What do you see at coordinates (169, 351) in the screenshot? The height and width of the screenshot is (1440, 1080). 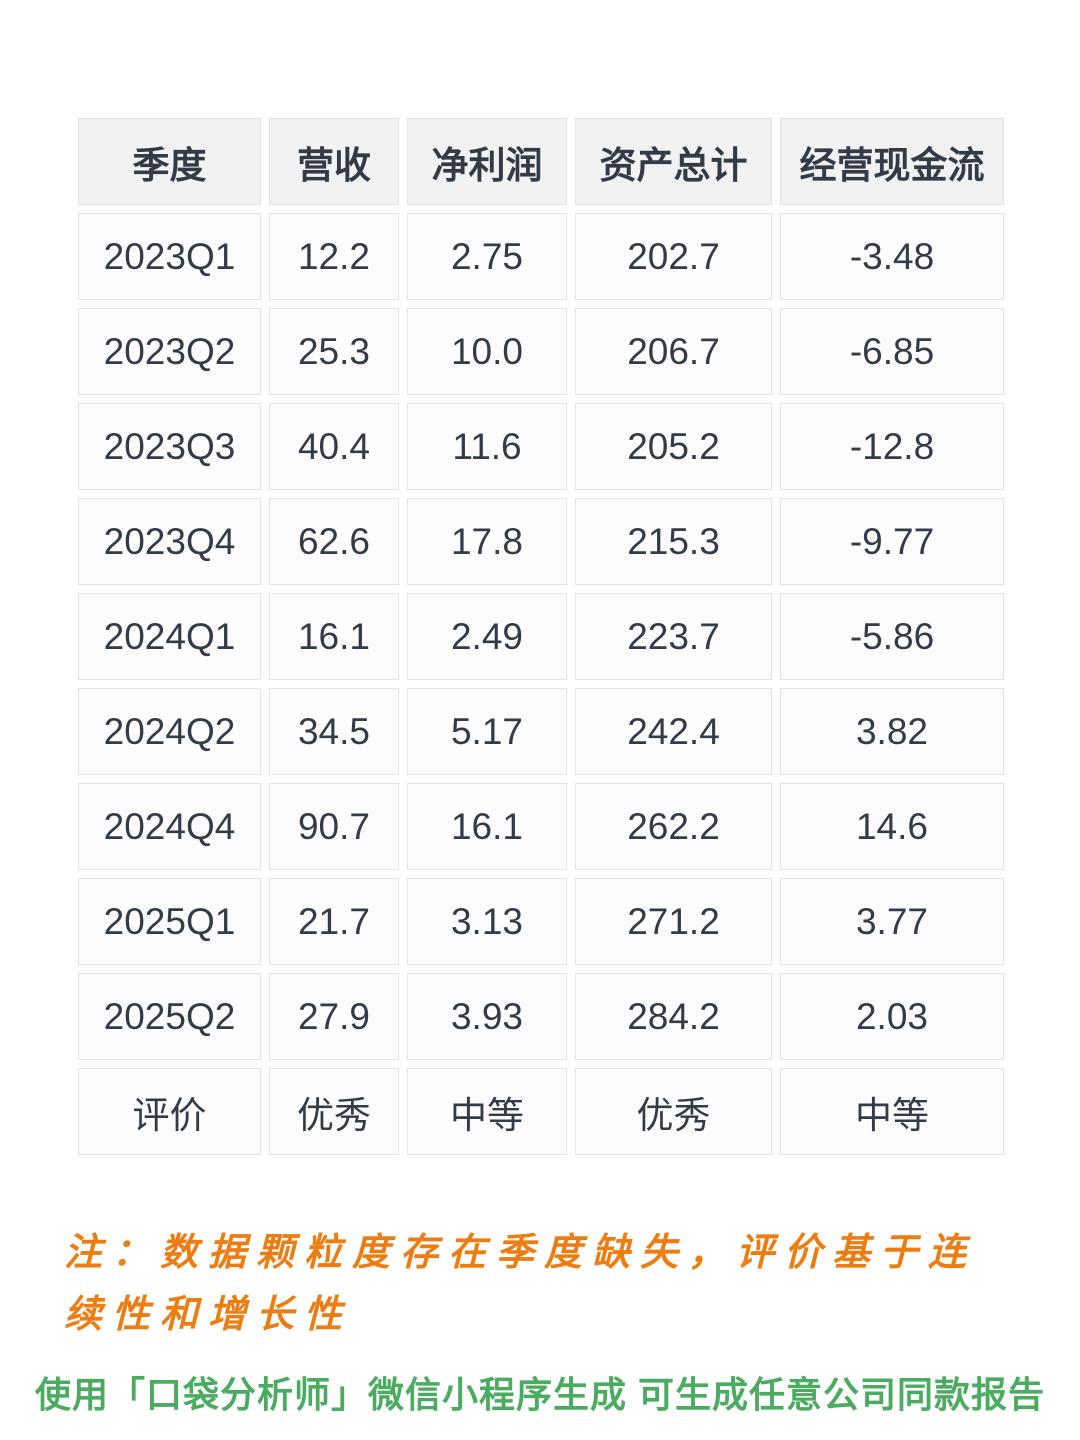 I see `table-cell: 2023Q2` at bounding box center [169, 351].